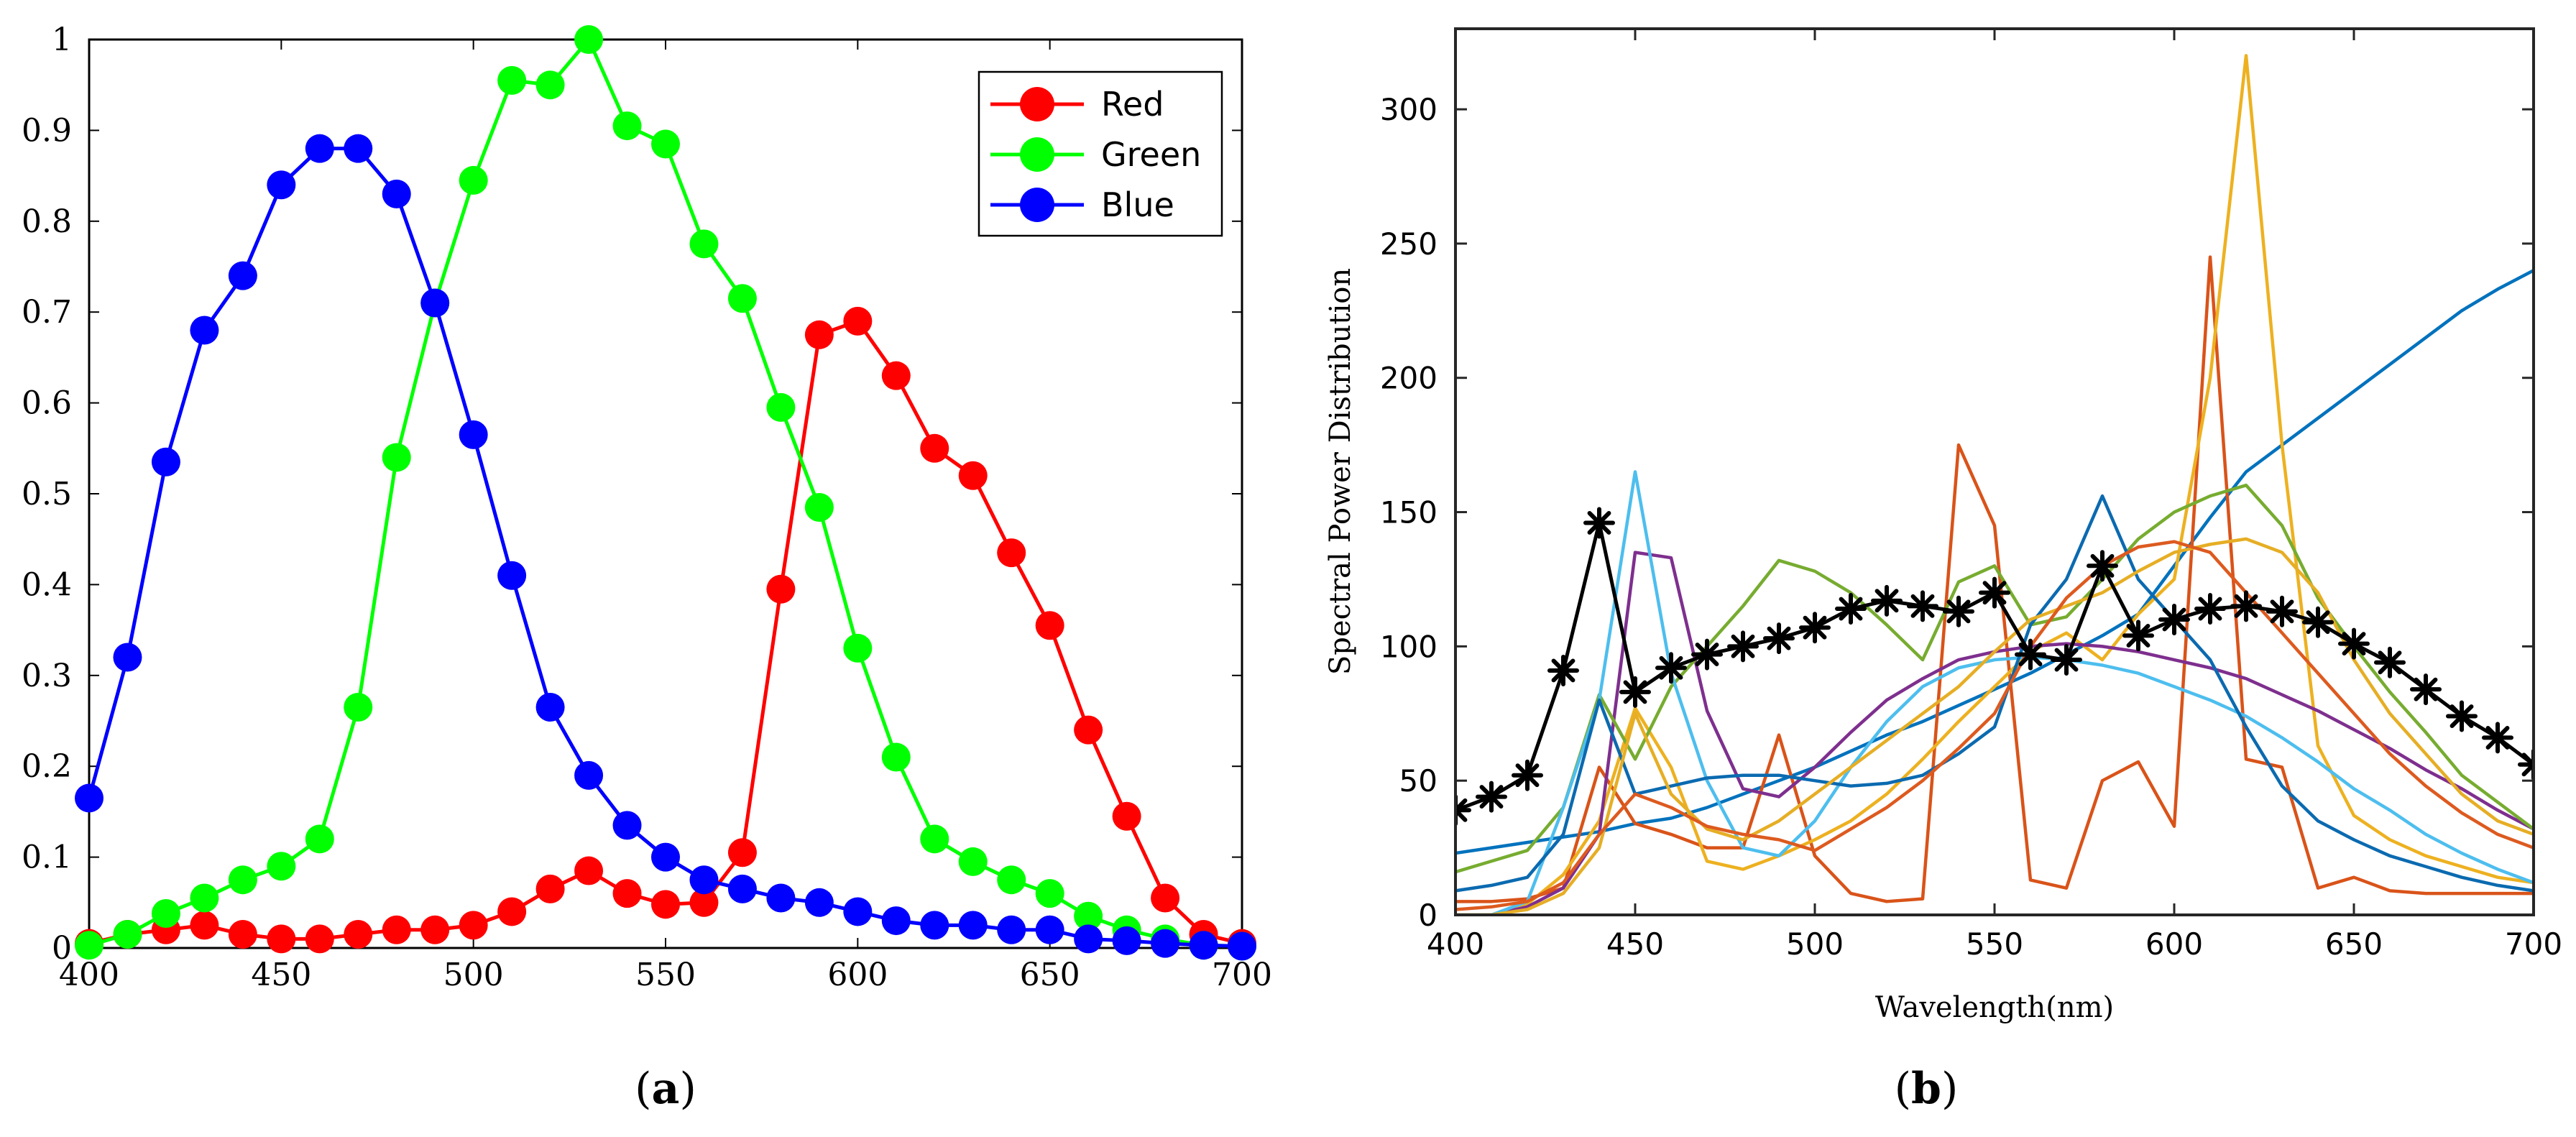 This screenshot has height=1137, width=2576. I want to click on chart-b-y-tick-label: 300, so click(1409, 109).